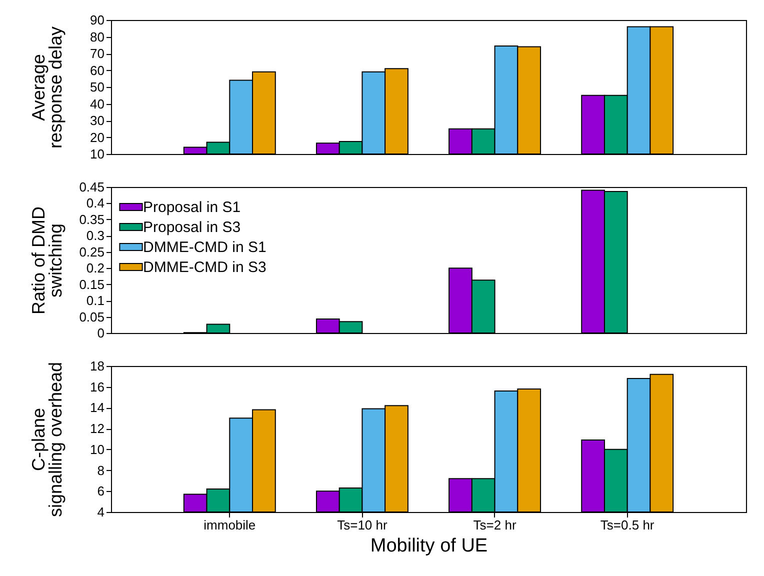 This screenshot has width=764, height=576. I want to click on y-tick-label: 0.35, so click(91, 219).